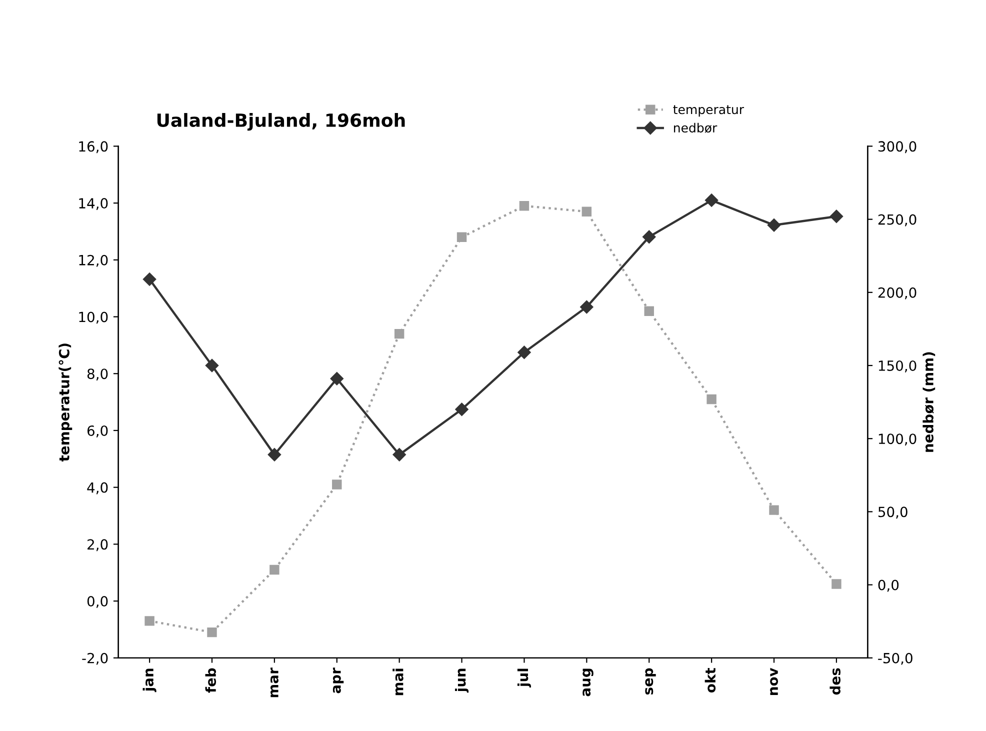  What do you see at coordinates (897, 366) in the screenshot?
I see `y2-tick-label: 150,0` at bounding box center [897, 366].